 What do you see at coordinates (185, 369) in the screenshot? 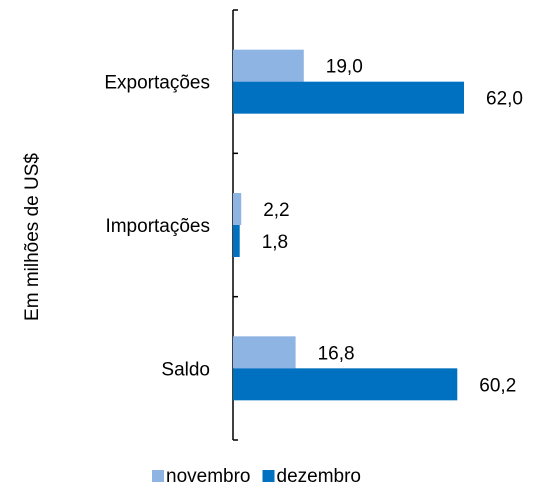
I see `category-label: Saldo` at bounding box center [185, 369].